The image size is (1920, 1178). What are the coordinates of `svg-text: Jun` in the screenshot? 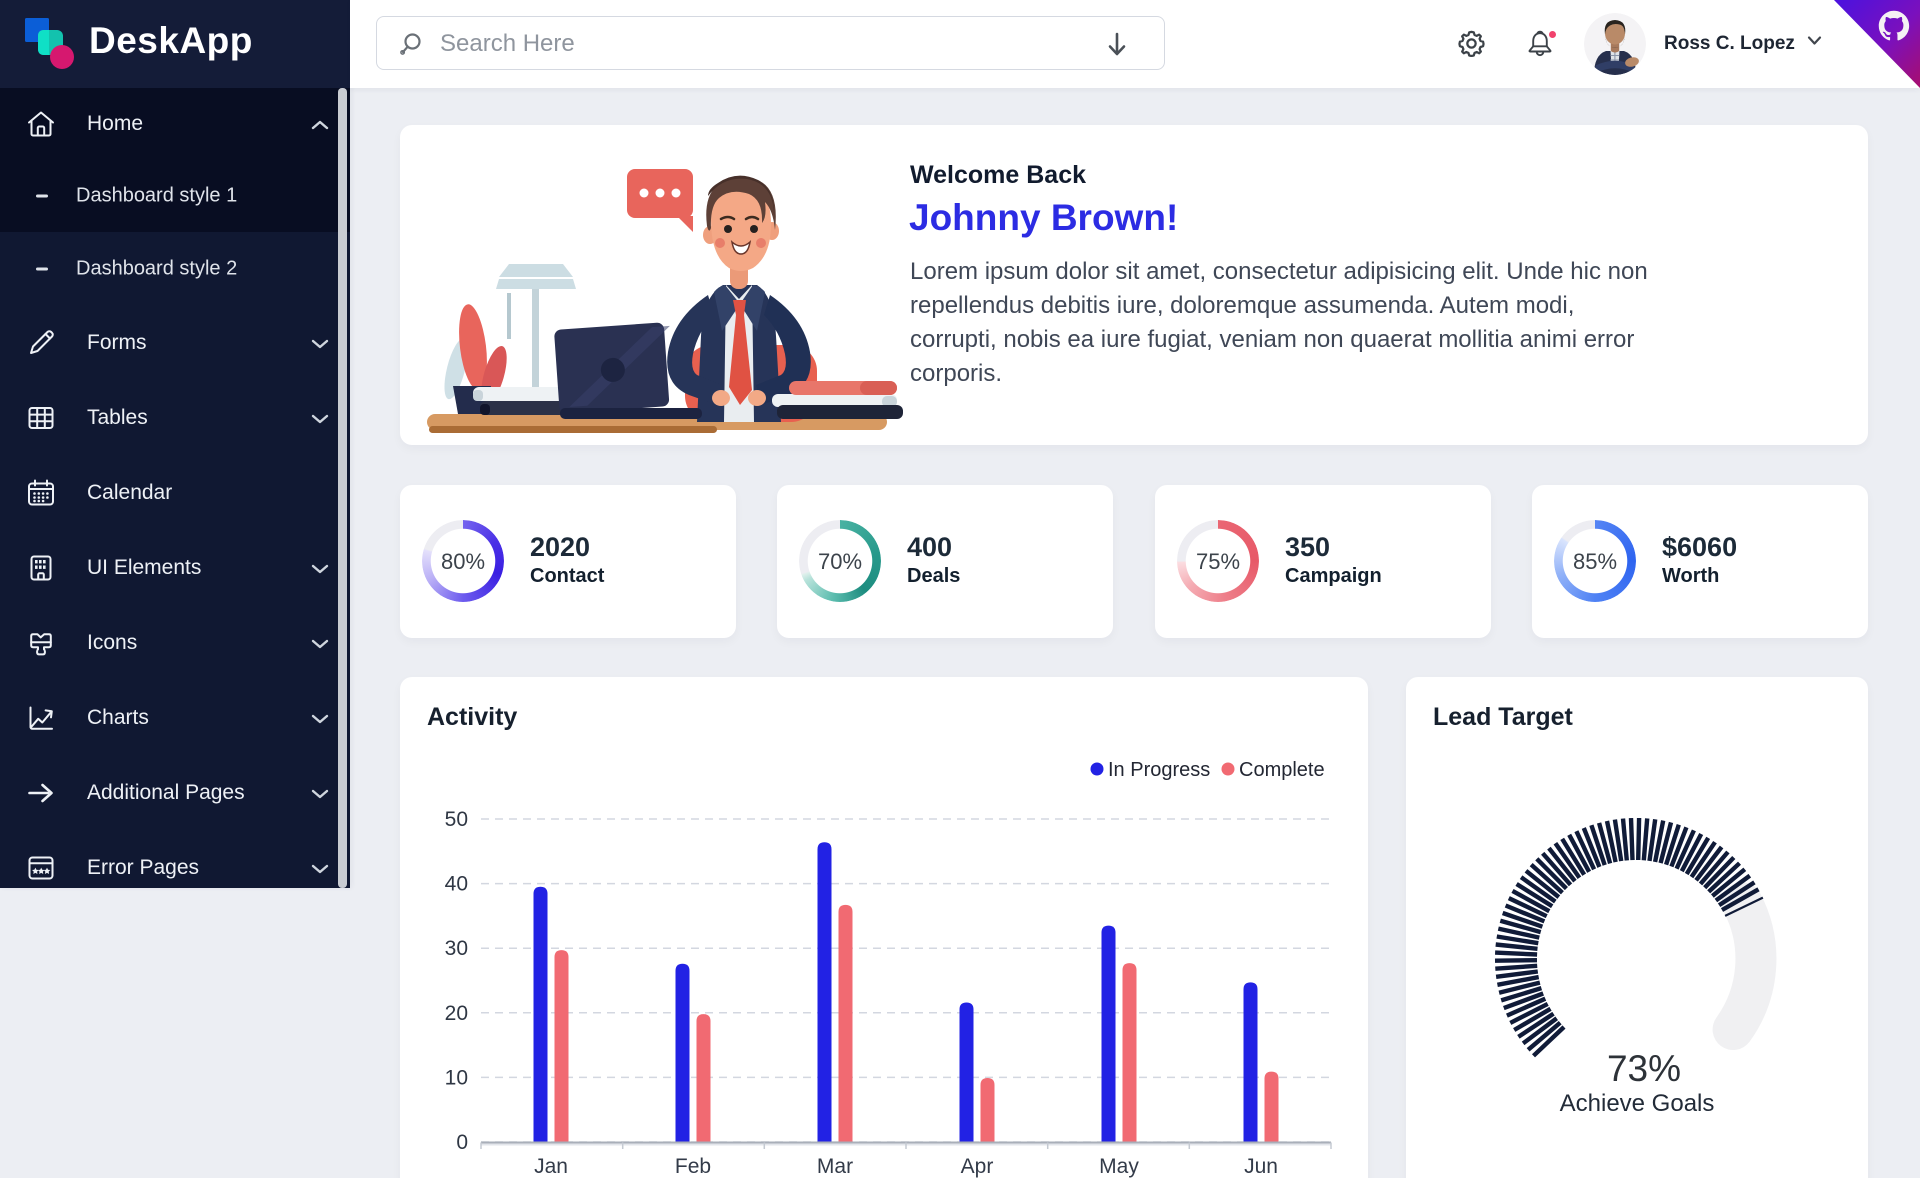 It's located at (1261, 1166).